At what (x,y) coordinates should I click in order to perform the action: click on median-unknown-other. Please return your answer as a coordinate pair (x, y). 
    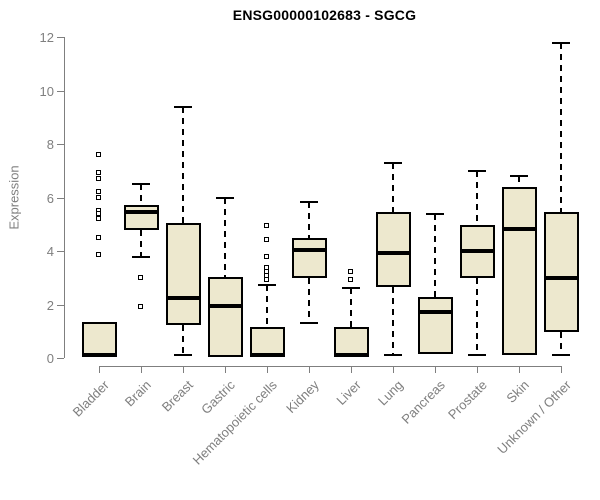
    Looking at the image, I should click on (561, 278).